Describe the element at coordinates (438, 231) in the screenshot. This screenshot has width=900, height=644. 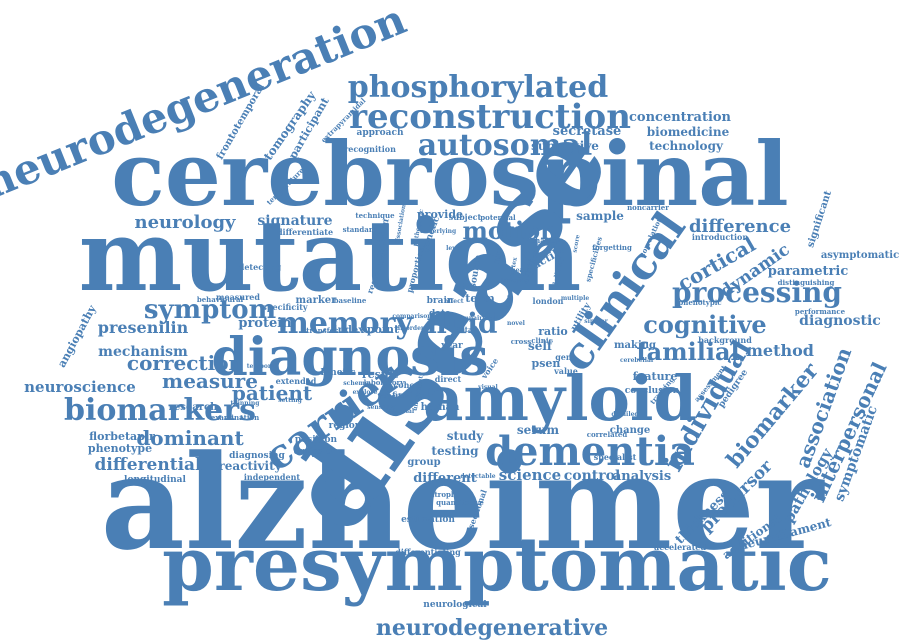
I see `word-underlying: underlying` at that location.